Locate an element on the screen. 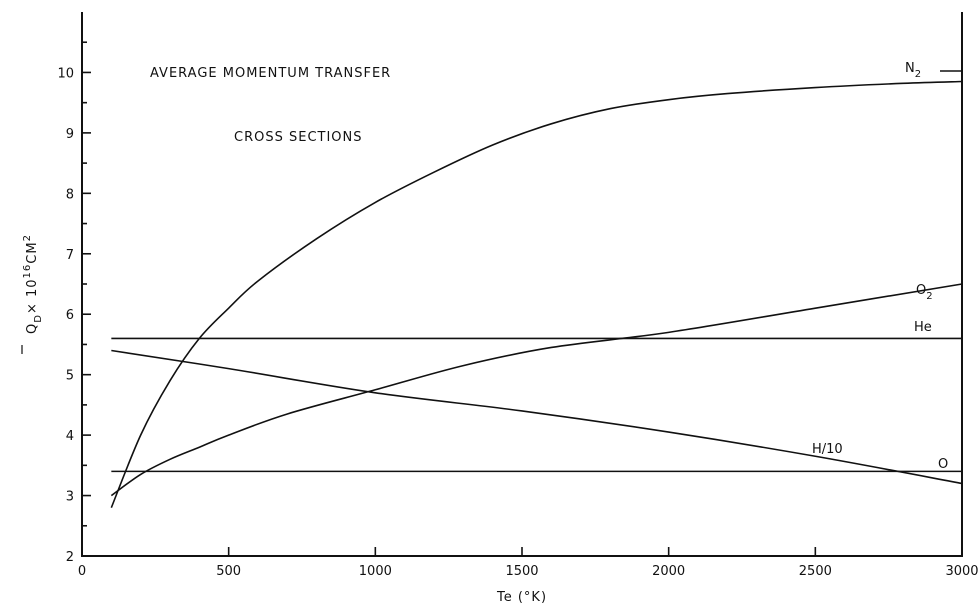 The width and height of the screenshot is (979, 606). y-tick-label: 5 is located at coordinates (70, 376).